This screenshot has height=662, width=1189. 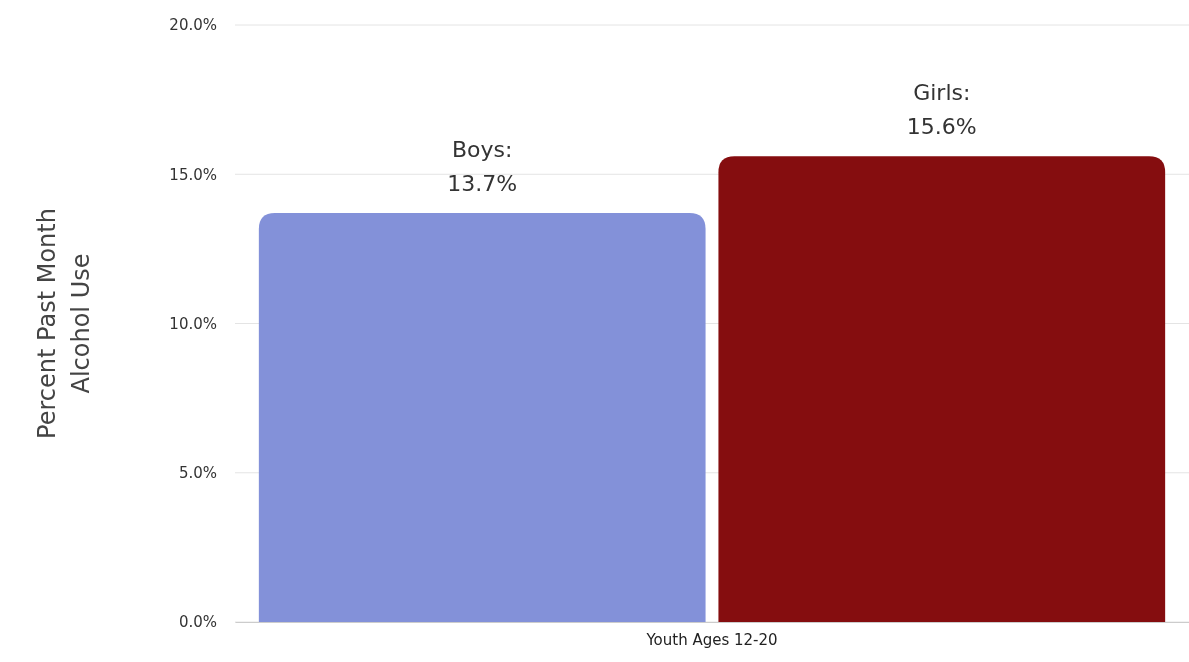 What do you see at coordinates (482, 184) in the screenshot?
I see `data-label: 13.7%` at bounding box center [482, 184].